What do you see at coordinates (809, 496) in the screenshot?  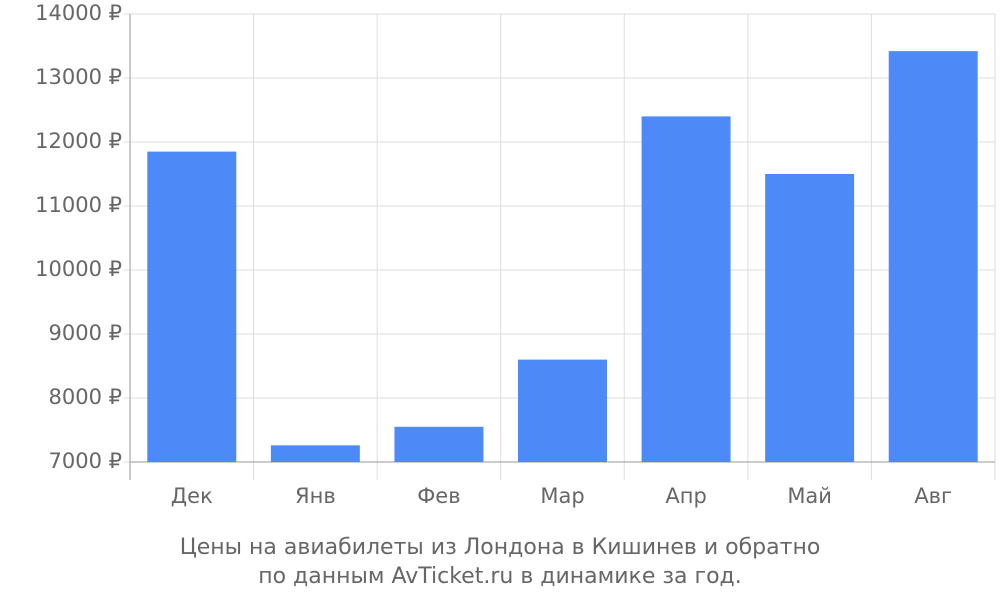 I see `x-tick-label: Май` at bounding box center [809, 496].